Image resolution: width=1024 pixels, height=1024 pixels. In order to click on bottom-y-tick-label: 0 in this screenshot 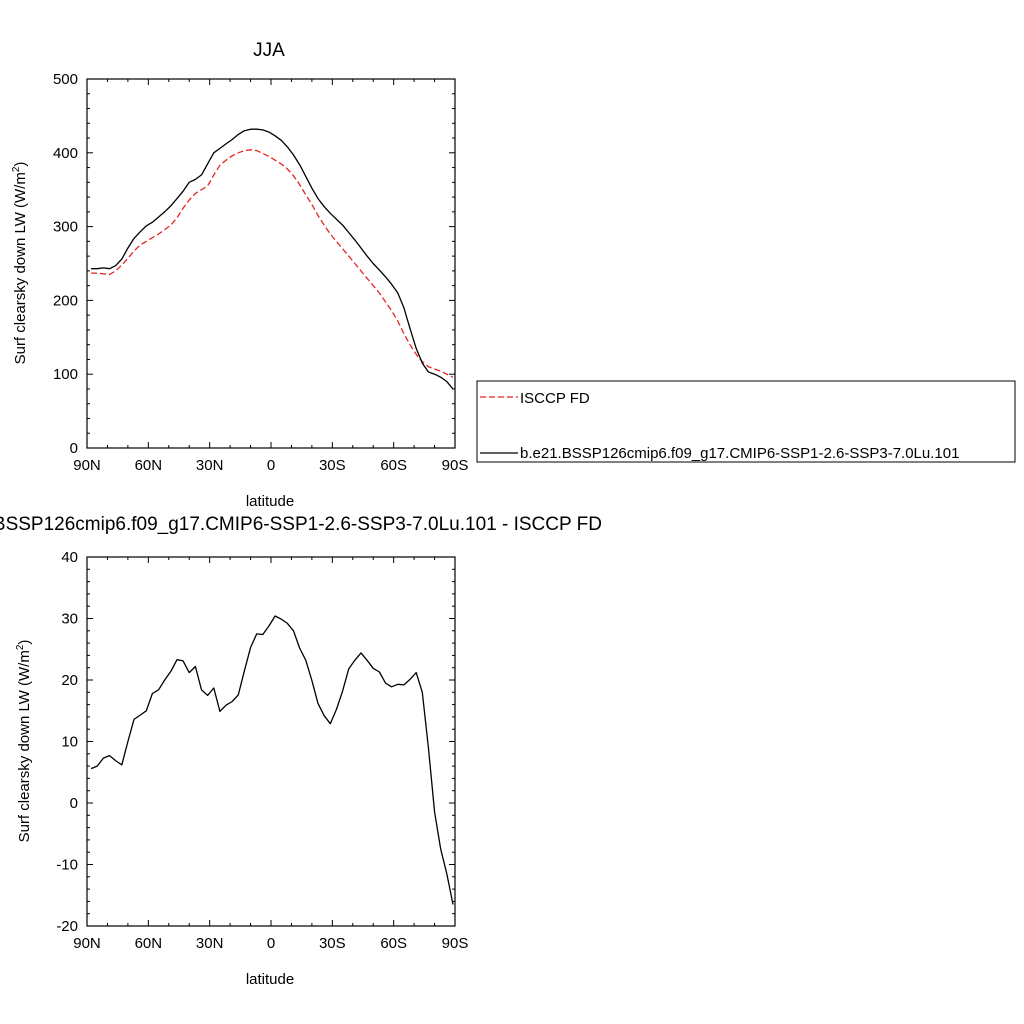, I will do `click(74, 803)`.